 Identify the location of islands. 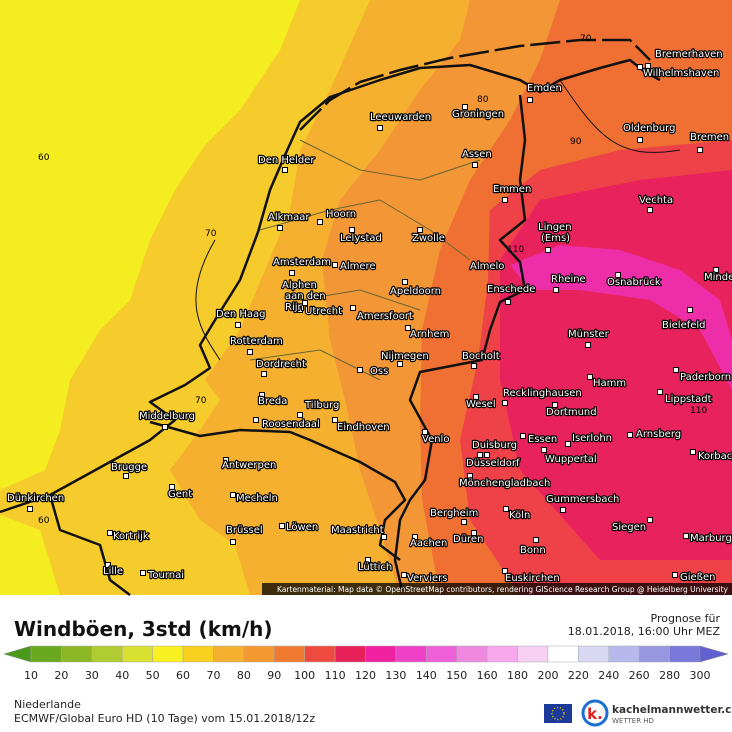
(475, 84).